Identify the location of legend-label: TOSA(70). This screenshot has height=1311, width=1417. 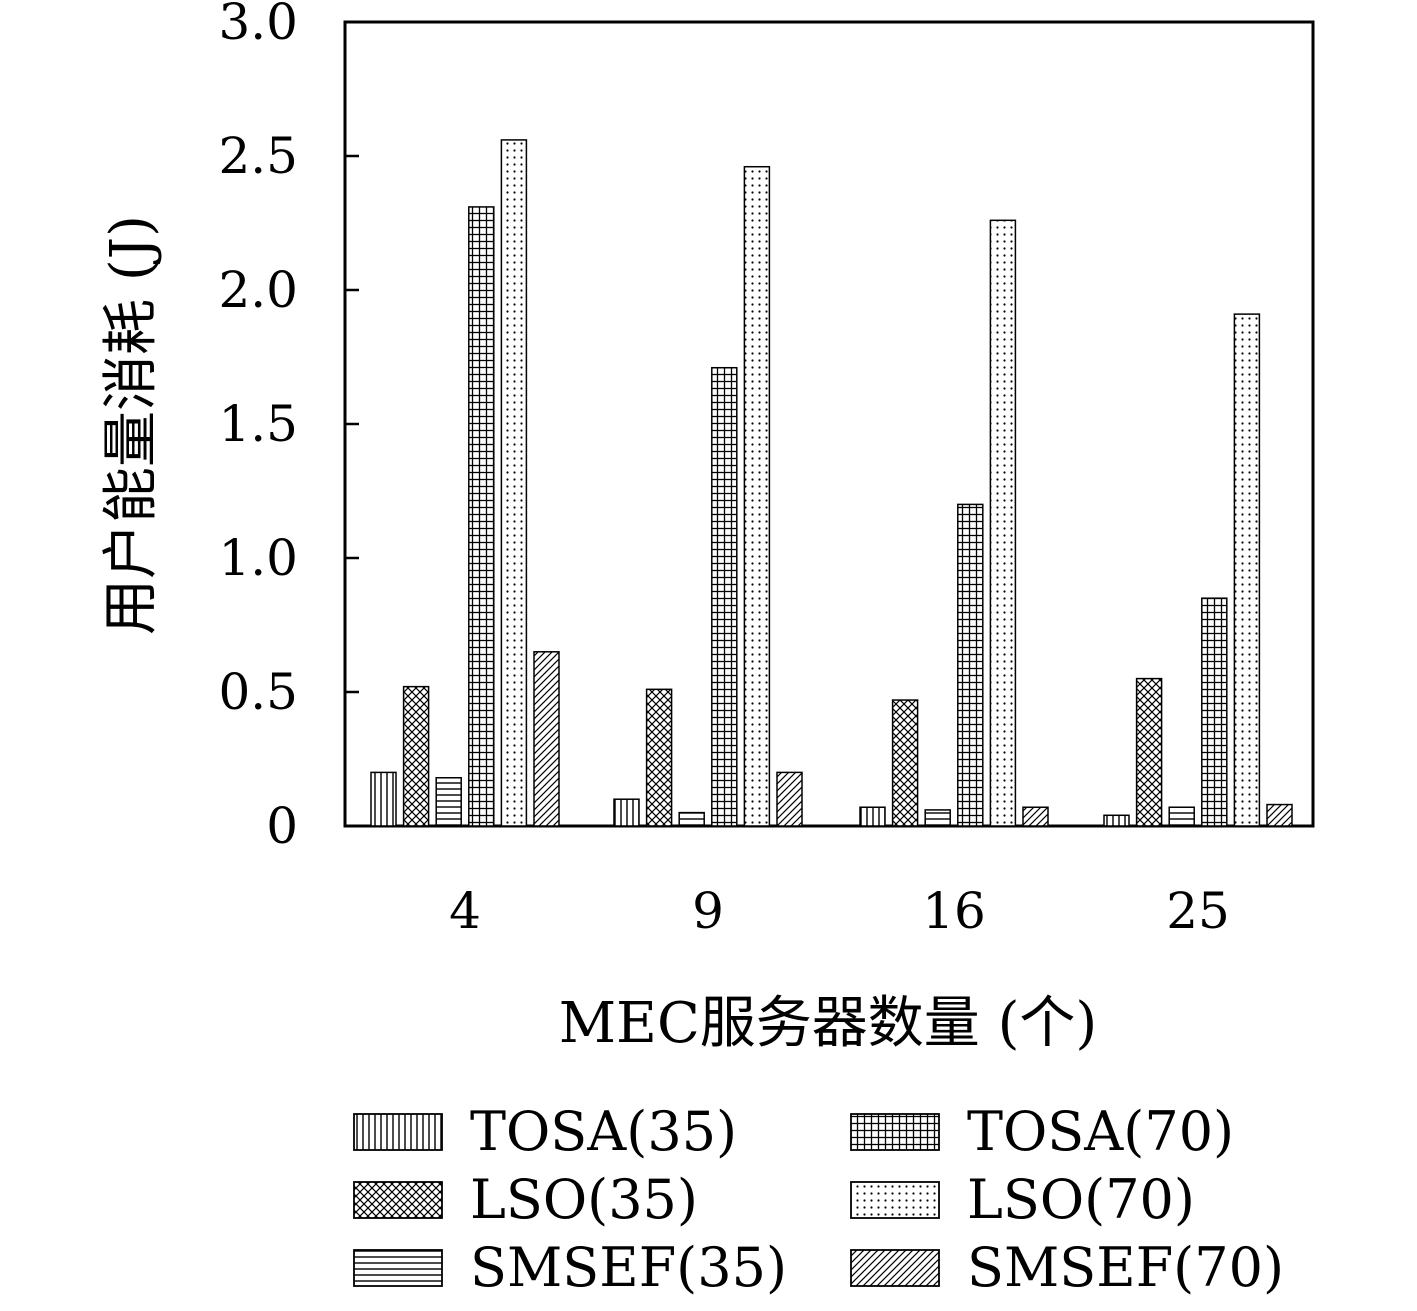
(1100, 1131).